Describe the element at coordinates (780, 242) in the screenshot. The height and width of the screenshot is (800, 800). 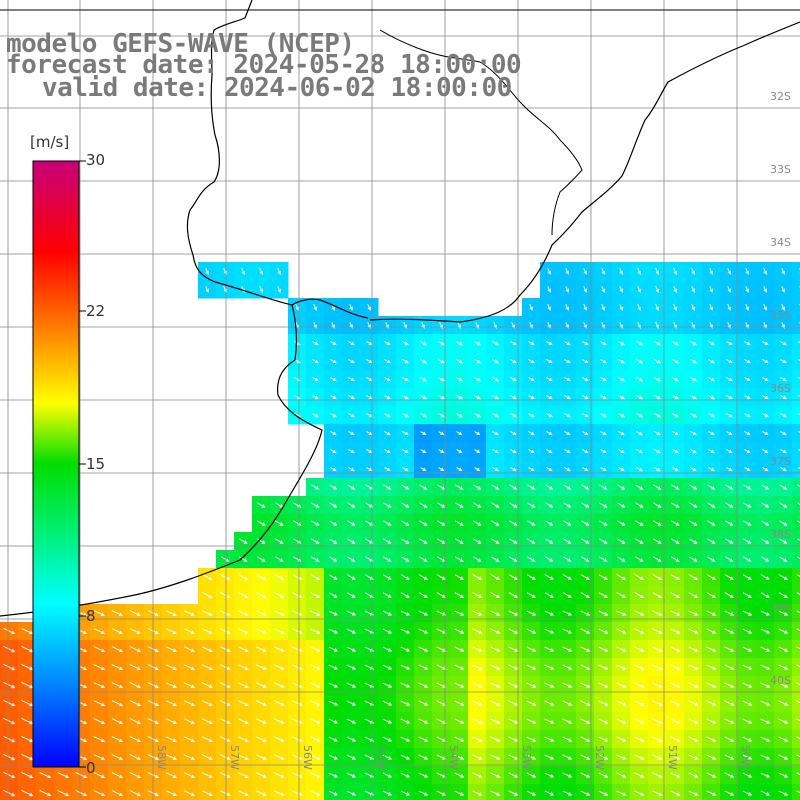
I see `latitude-label: 34S` at that location.